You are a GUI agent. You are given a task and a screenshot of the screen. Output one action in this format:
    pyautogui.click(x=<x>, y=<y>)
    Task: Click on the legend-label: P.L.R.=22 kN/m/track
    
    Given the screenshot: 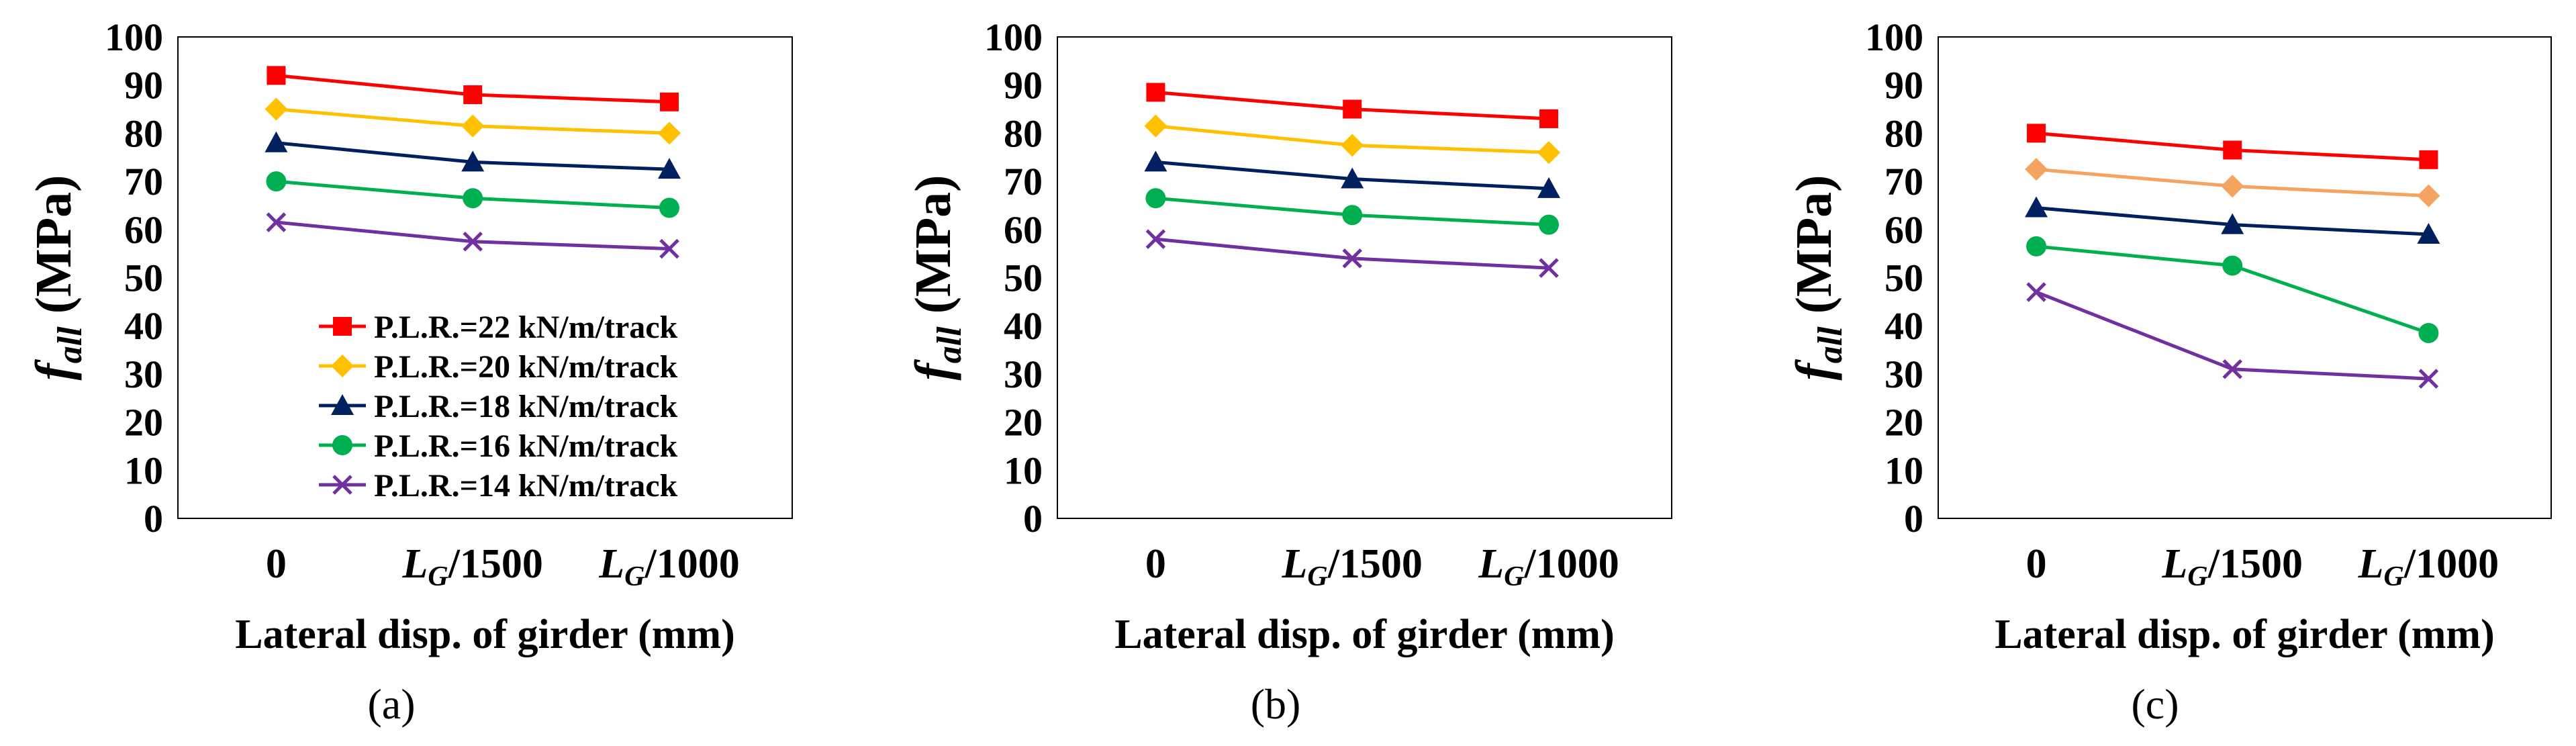 What is the action you would take?
    pyautogui.click(x=526, y=327)
    